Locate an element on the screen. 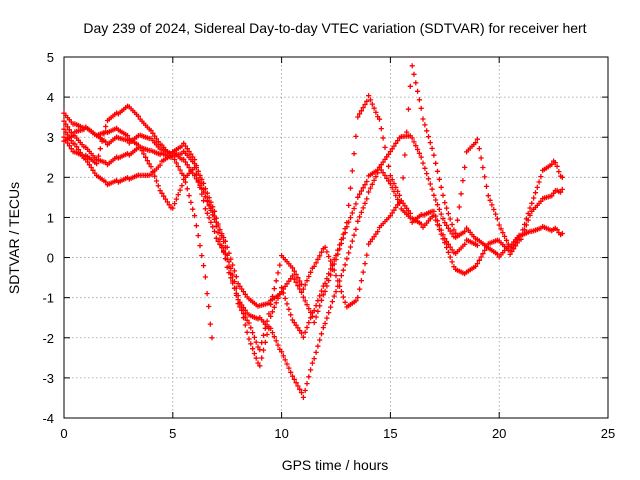 Image resolution: width=640 pixels, height=480 pixels. y-tick-label: 1 is located at coordinates (50, 217).